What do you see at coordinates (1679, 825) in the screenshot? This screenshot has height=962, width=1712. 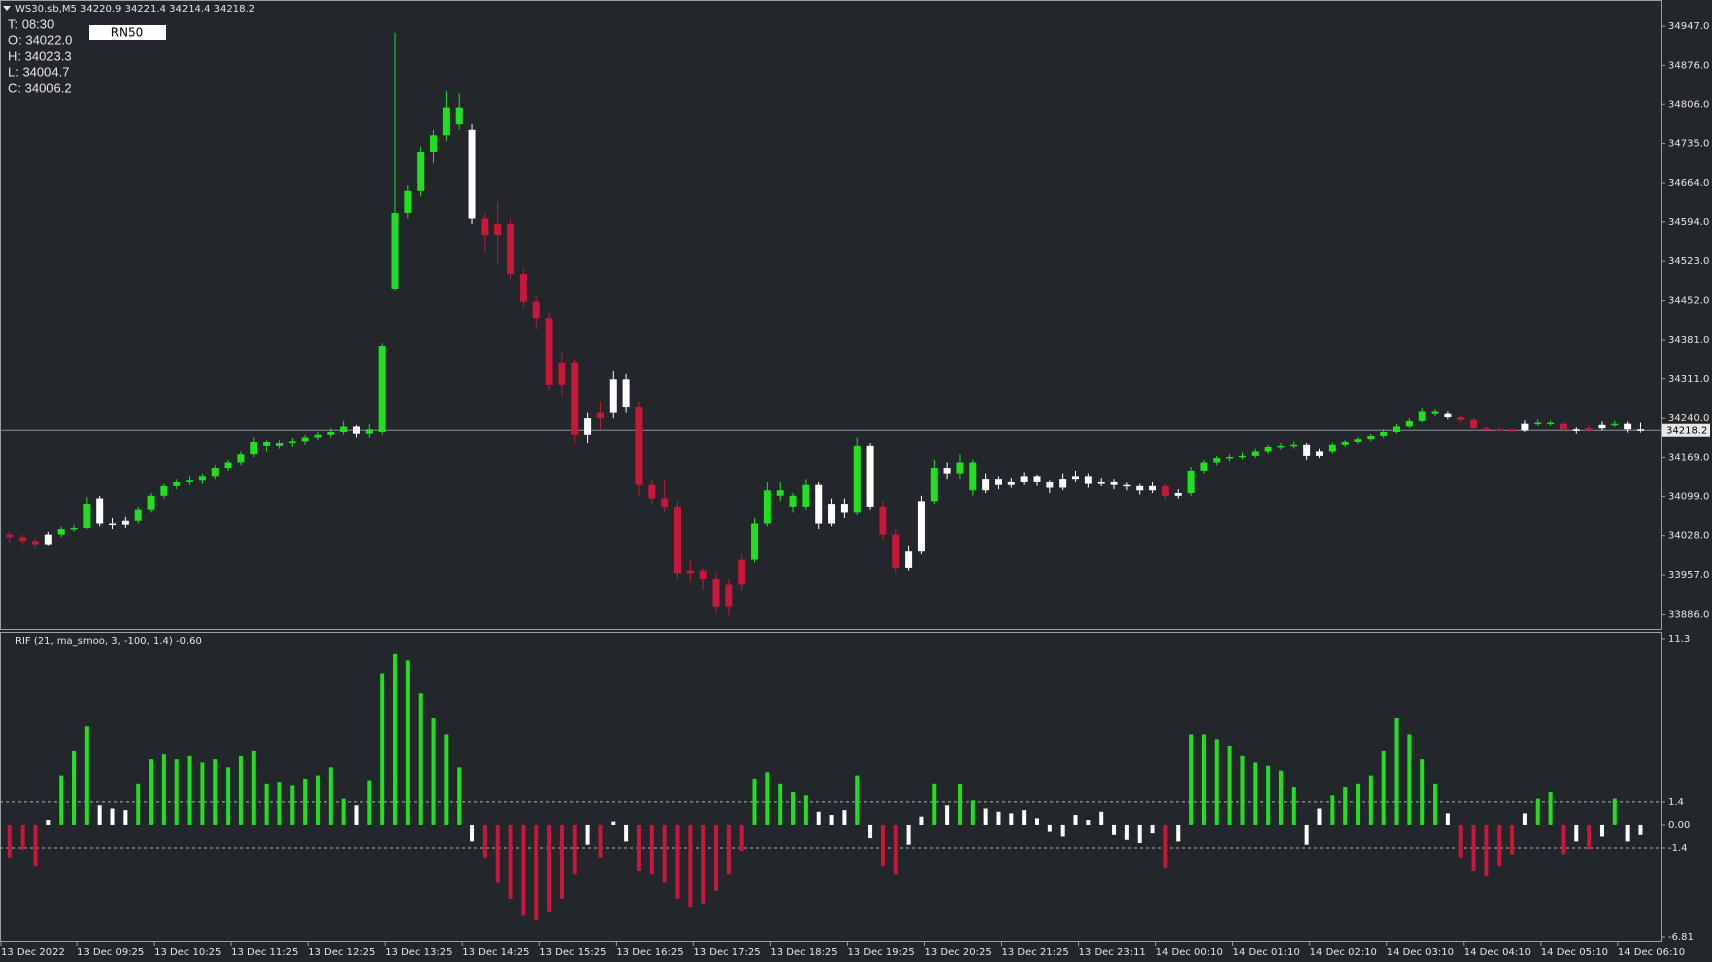 I see `y-tick-label: 0.00` at bounding box center [1679, 825].